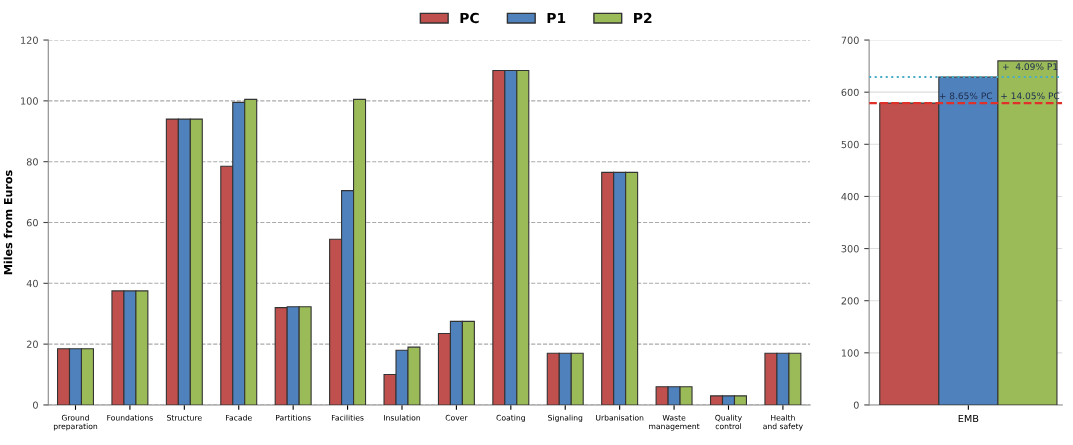 Image resolution: width=1073 pixels, height=445 pixels. Describe the element at coordinates (32, 222) in the screenshot. I see `y-tick-label: 60` at that location.